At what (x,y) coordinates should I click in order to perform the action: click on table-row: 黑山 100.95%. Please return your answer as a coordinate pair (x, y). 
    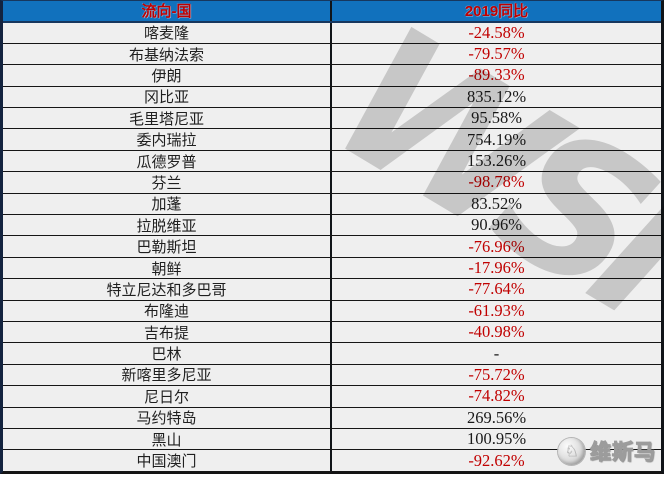
    Looking at the image, I should click on (332, 439).